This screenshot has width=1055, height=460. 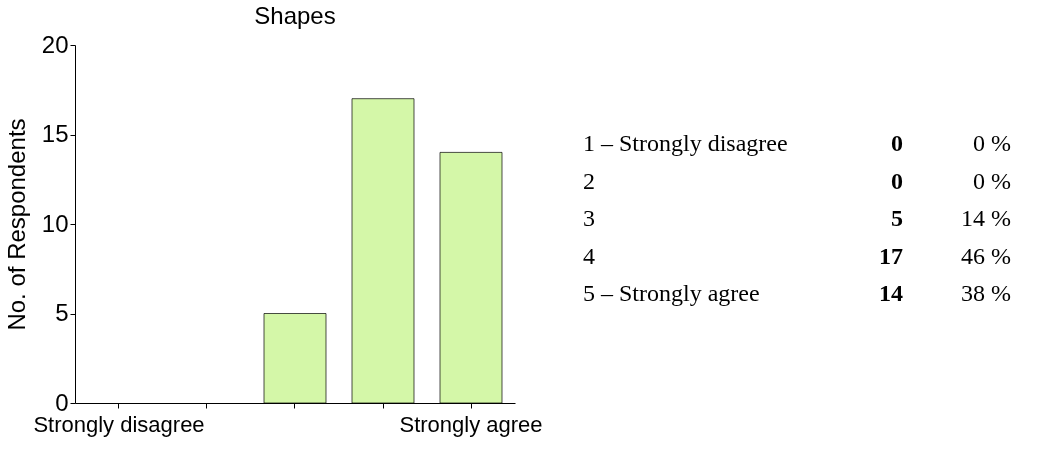 What do you see at coordinates (685, 143) in the screenshot?
I see `text: 1 – Strongly disagree` at bounding box center [685, 143].